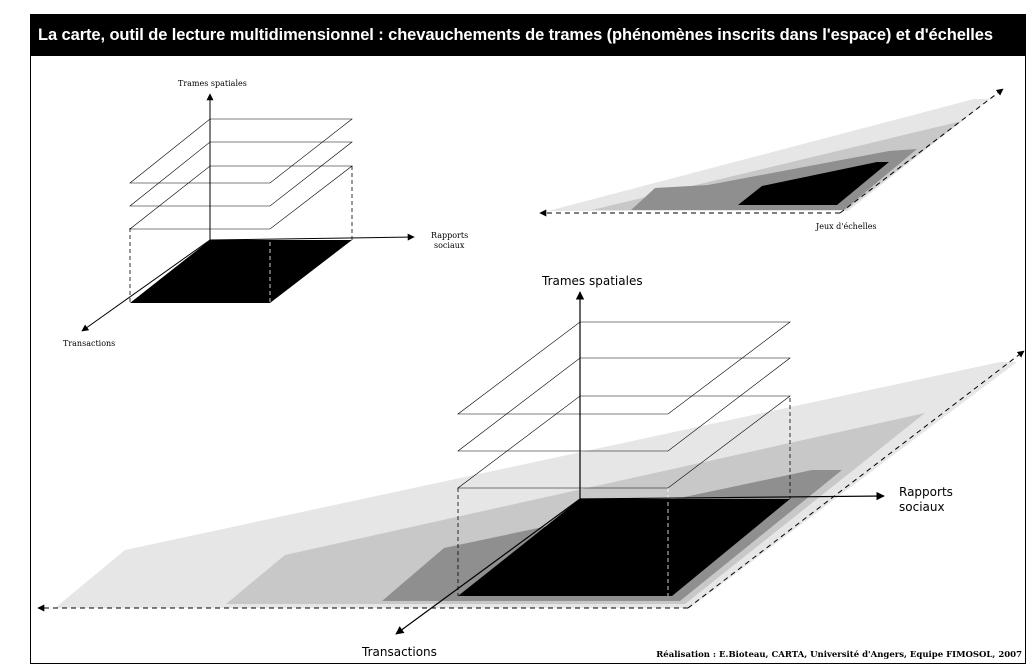 This screenshot has height=670, width=1034. What do you see at coordinates (146, 285) in the screenshot?
I see `small-axis-left` at bounding box center [146, 285].